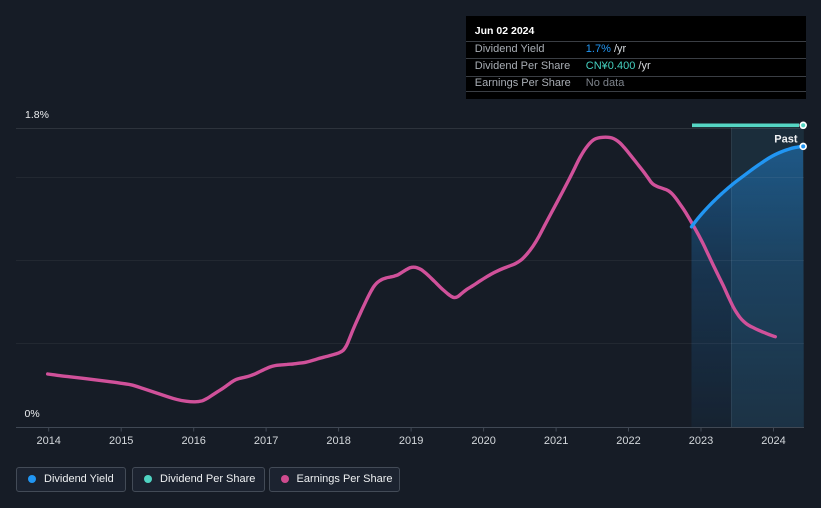 The width and height of the screenshot is (821, 508). What do you see at coordinates (32, 414) in the screenshot?
I see `svg-text: 0%` at bounding box center [32, 414].